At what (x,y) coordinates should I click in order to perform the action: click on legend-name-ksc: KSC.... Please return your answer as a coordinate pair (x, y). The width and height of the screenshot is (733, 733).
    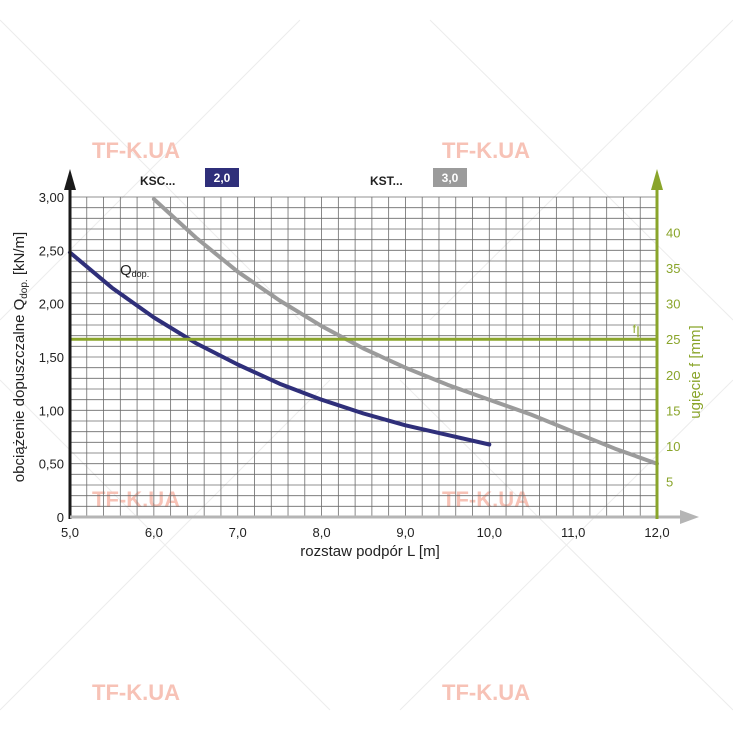
    Looking at the image, I should click on (157, 181).